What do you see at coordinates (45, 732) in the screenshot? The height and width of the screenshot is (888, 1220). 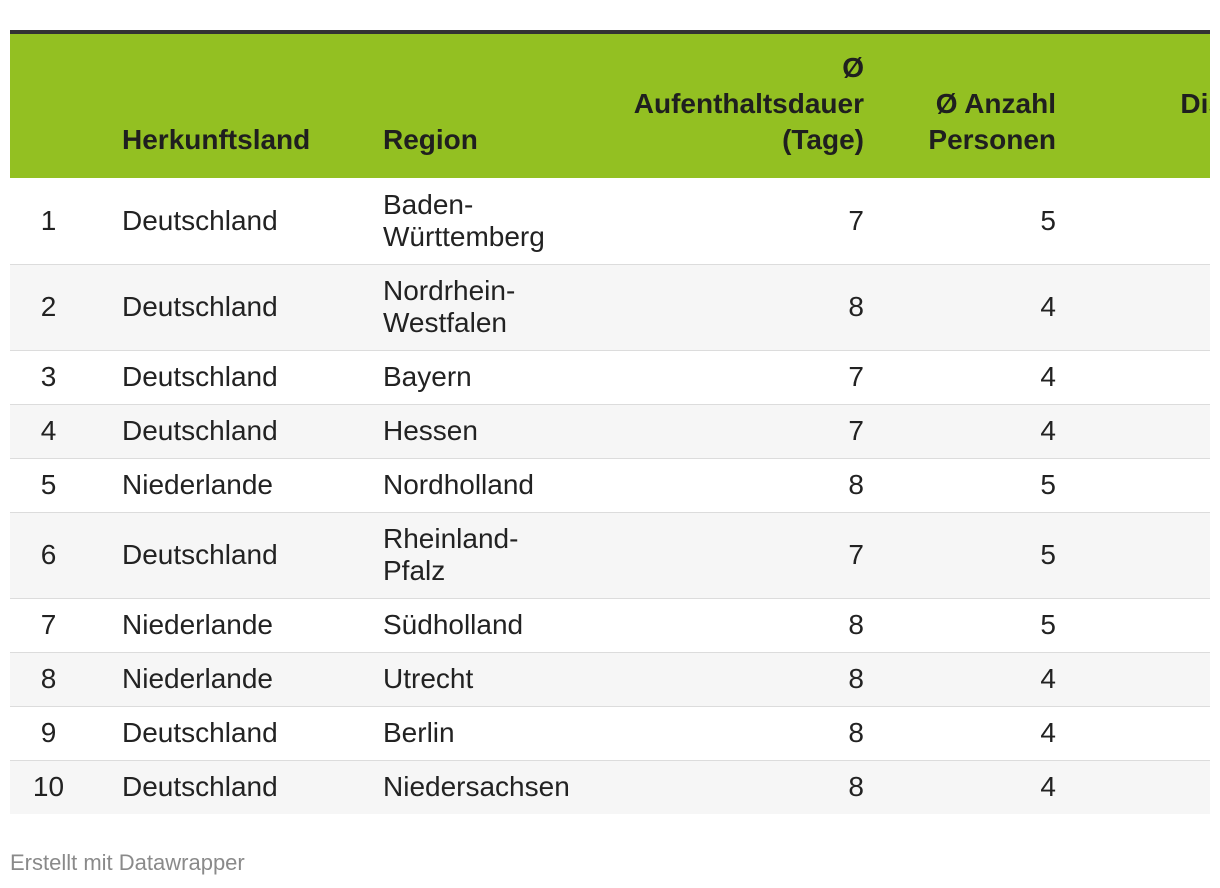 I see `cell-rank: 9` at bounding box center [45, 732].